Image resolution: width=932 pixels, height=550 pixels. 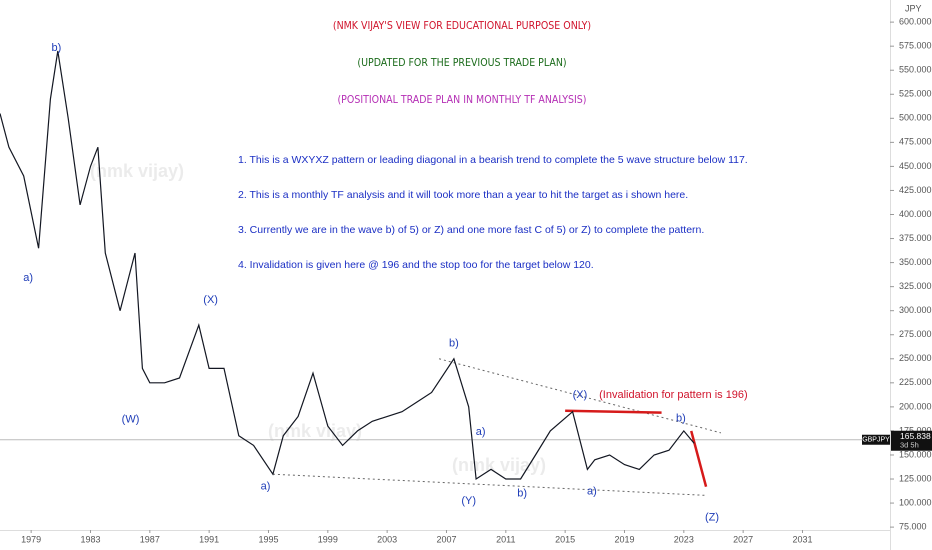 What do you see at coordinates (915, 21) in the screenshot?
I see `y-tick-label: 600.000` at bounding box center [915, 21].